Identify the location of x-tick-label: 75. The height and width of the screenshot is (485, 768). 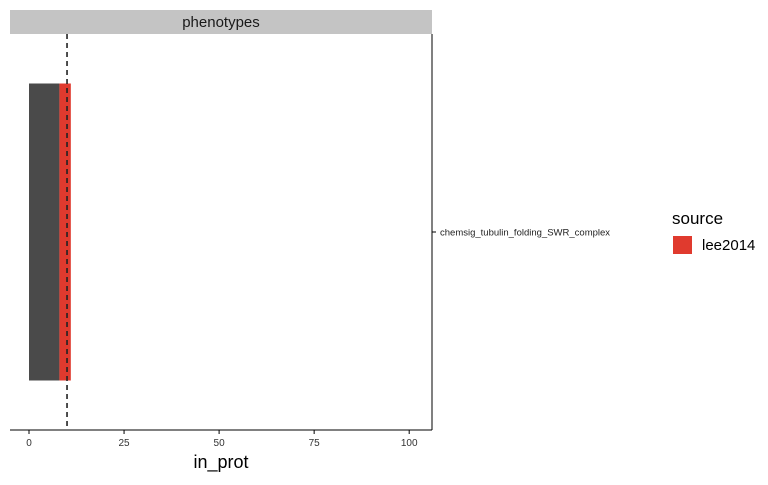
(315, 443).